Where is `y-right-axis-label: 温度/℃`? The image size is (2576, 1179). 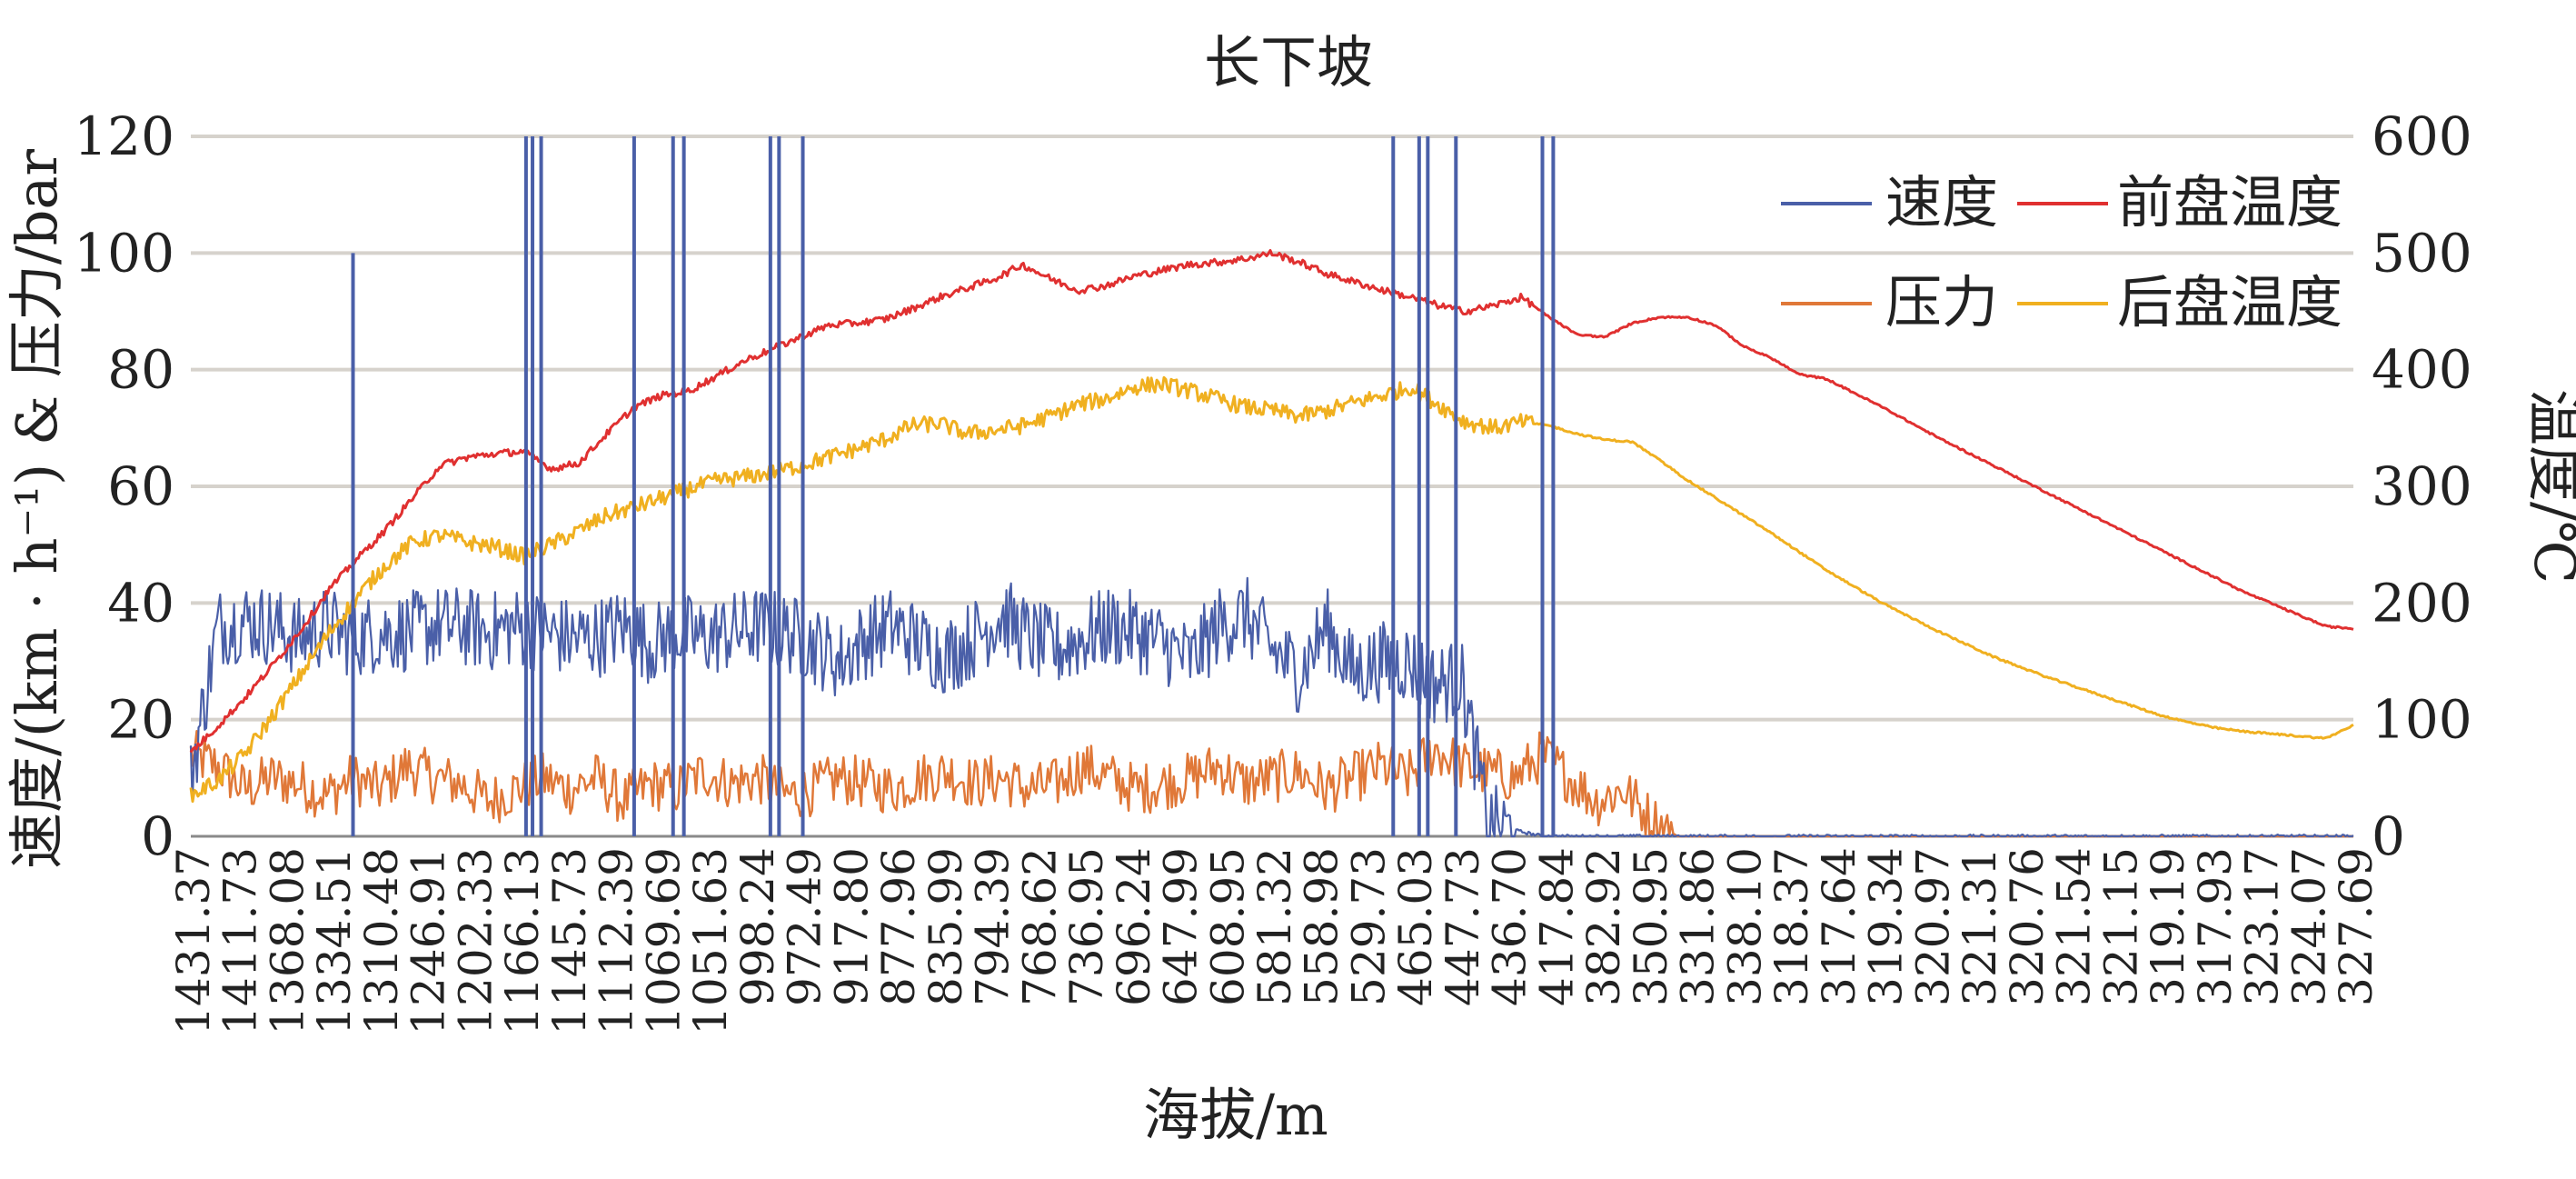 y-right-axis-label: 温度/℃ is located at coordinates (2548, 486).